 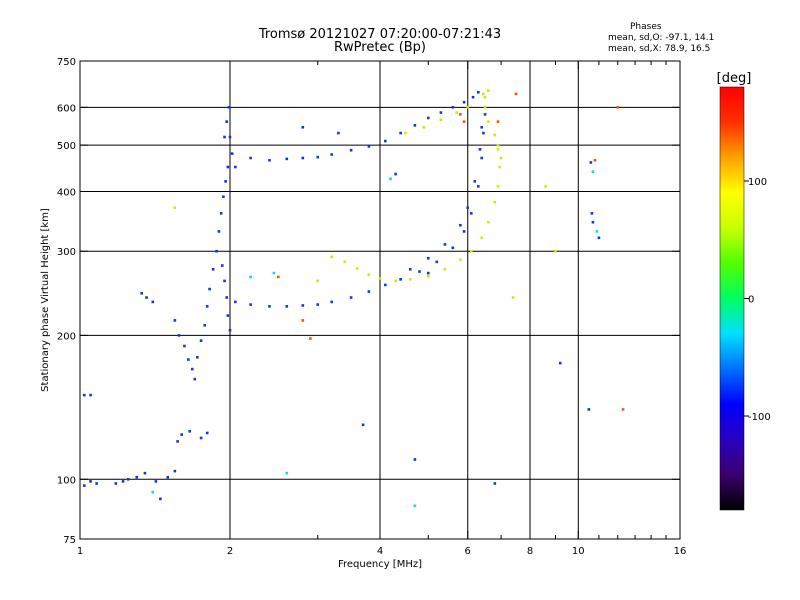 What do you see at coordinates (661, 38) in the screenshot?
I see `phases-o-stats: mean, sd,O: -97.1, 14.1` at bounding box center [661, 38].